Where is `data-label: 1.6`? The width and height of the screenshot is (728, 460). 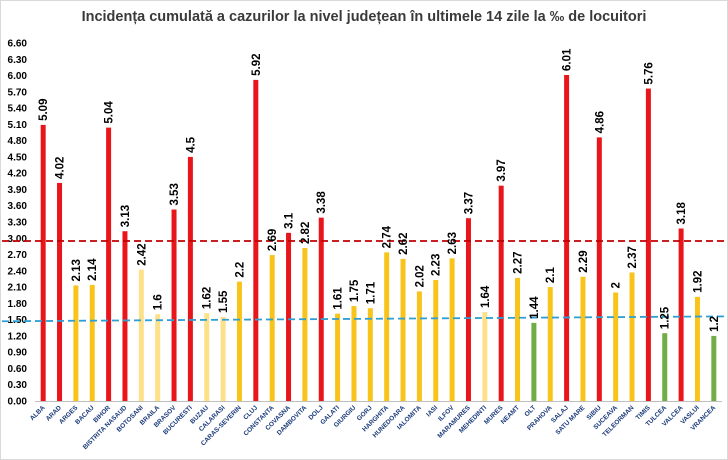
data-label: 1.6 is located at coordinates (159, 302).